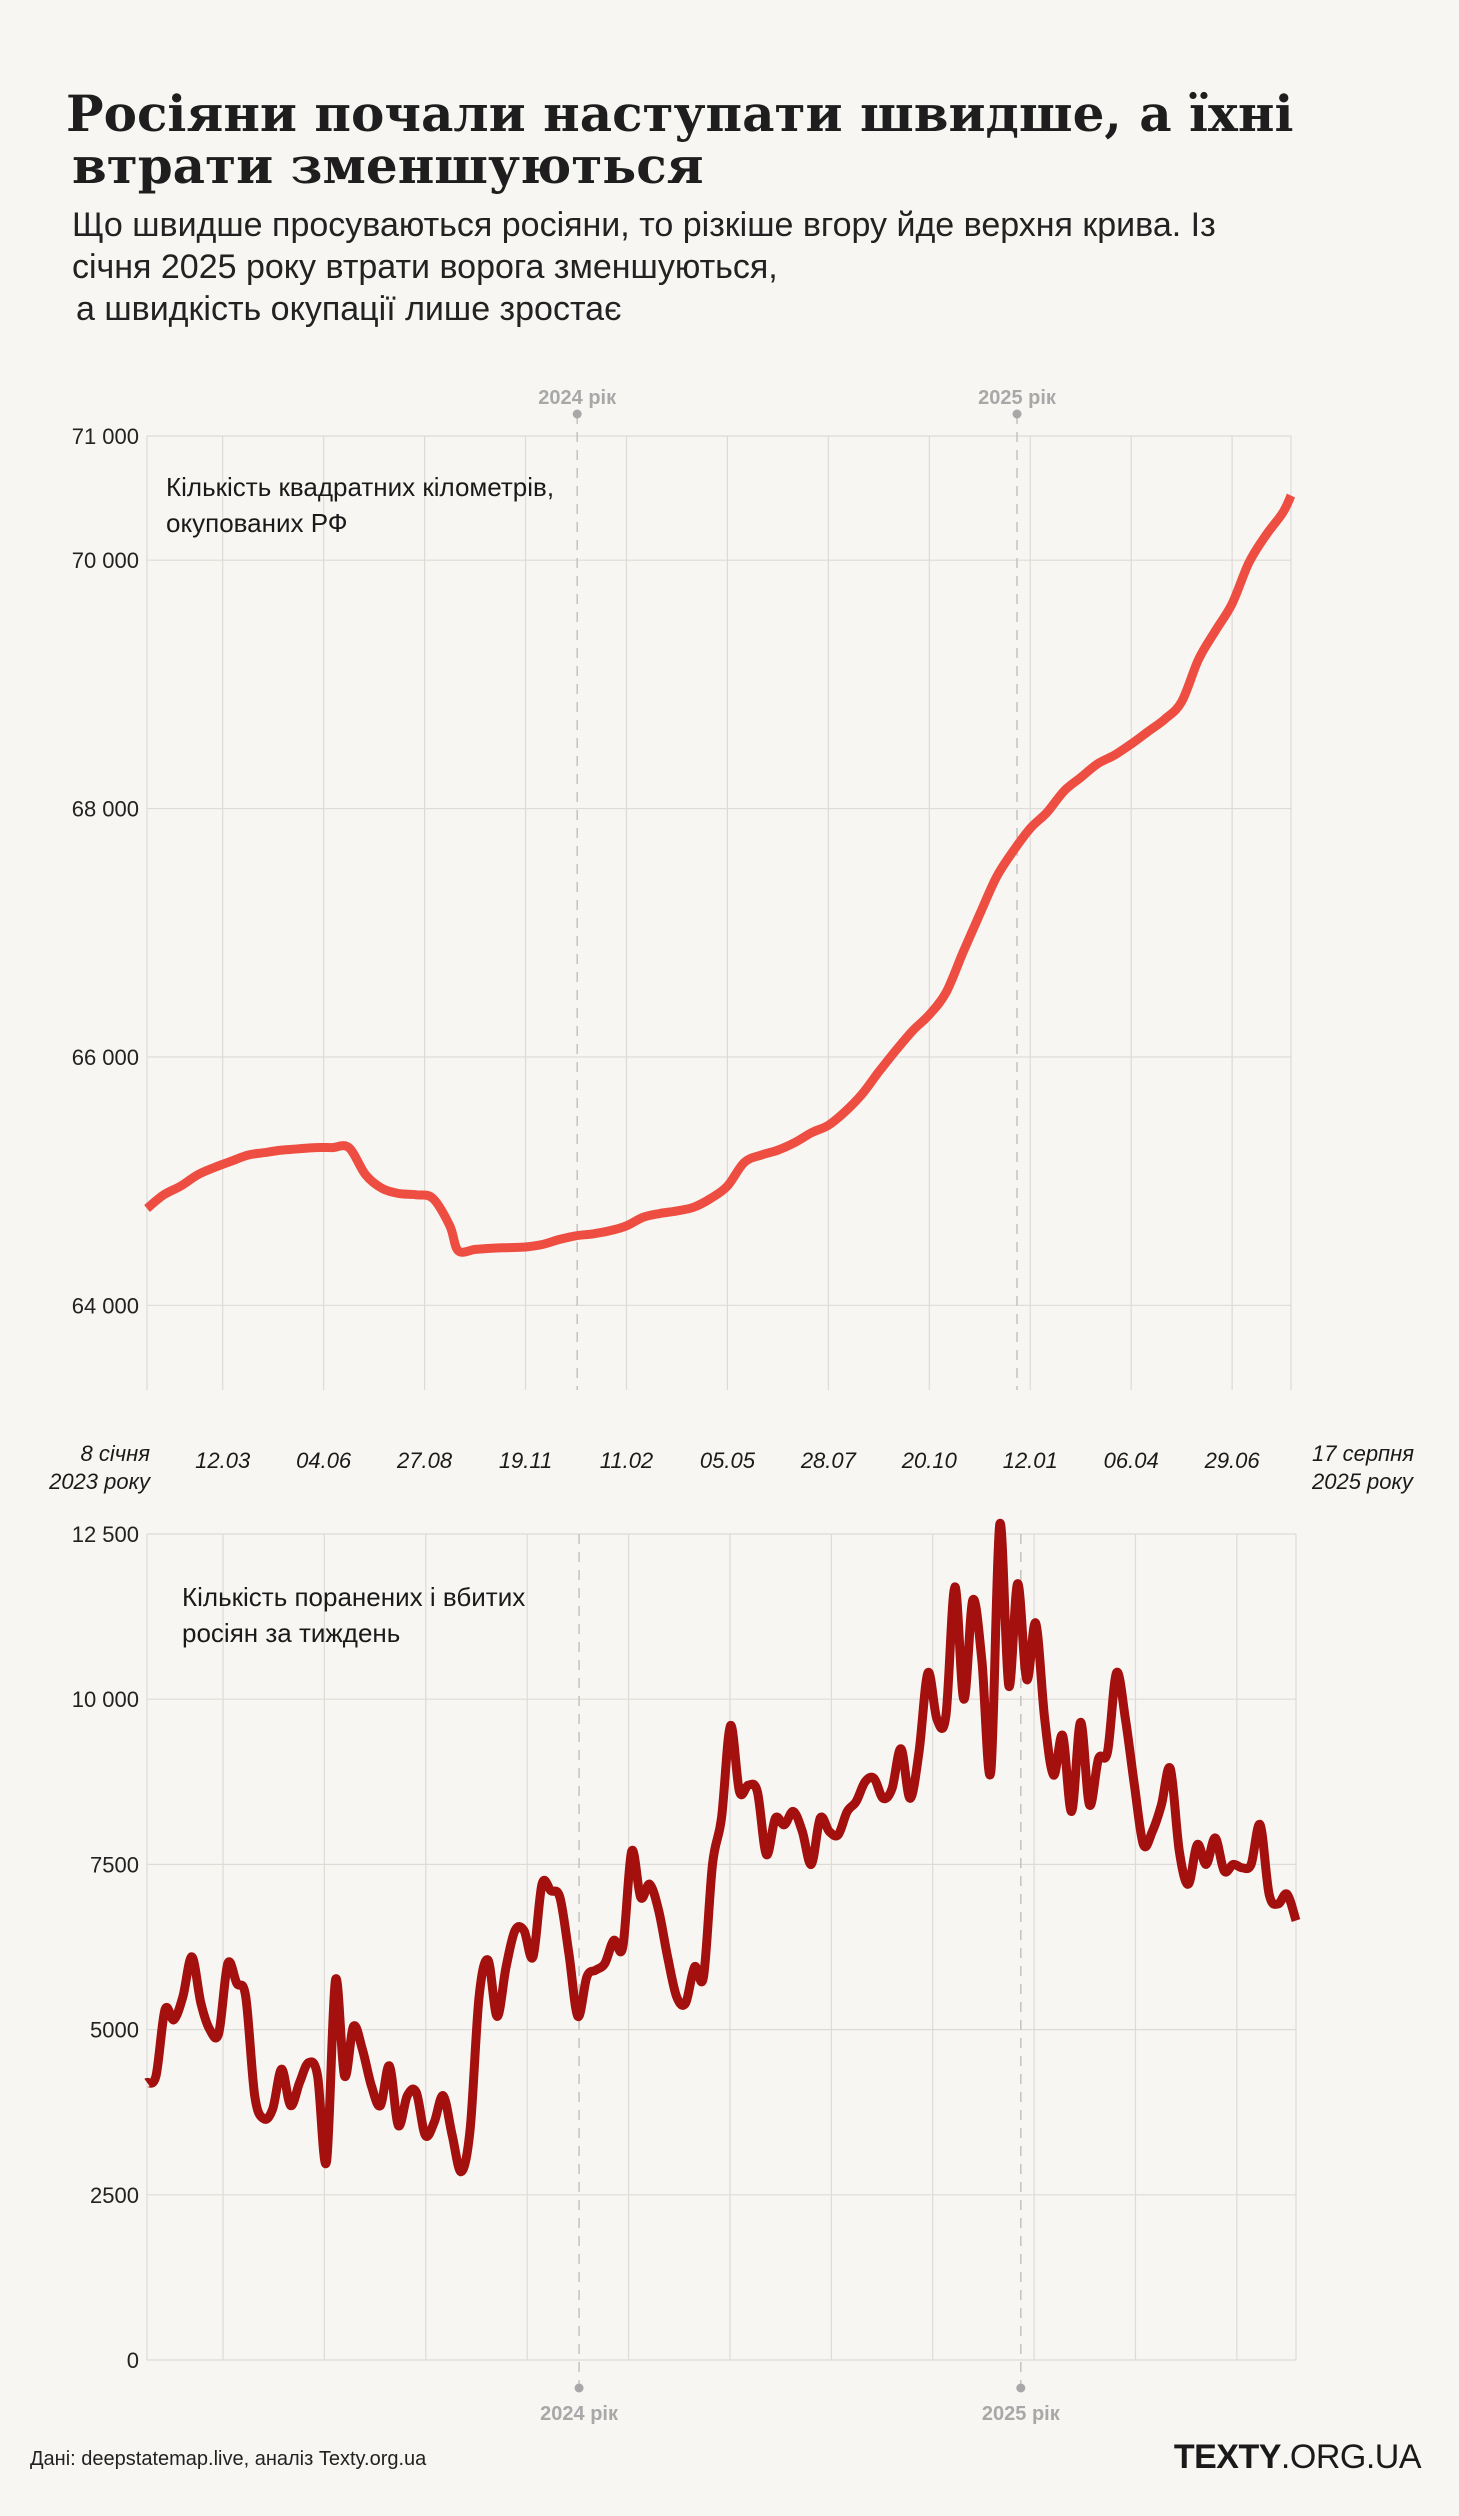 The height and width of the screenshot is (2516, 1459). I want to click on x-tick-label: 11.02, so click(626, 1460).